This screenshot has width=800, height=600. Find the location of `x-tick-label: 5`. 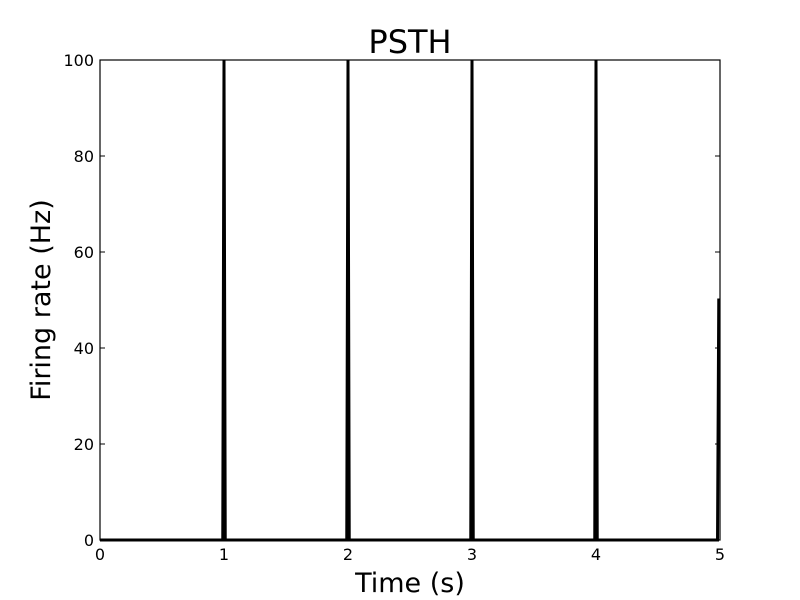

x-tick-label: 5 is located at coordinates (720, 554).